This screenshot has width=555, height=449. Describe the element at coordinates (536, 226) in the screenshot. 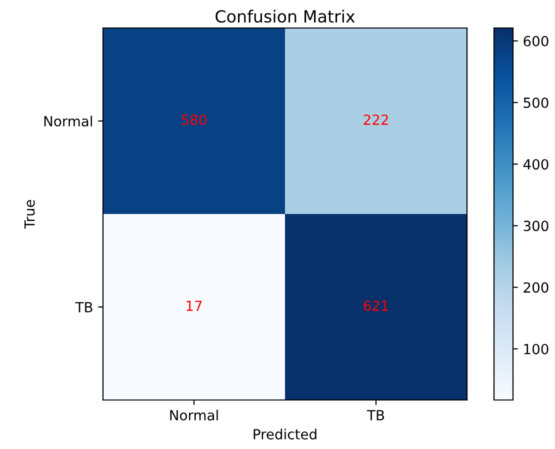

I see `color-bar-label: 300` at that location.